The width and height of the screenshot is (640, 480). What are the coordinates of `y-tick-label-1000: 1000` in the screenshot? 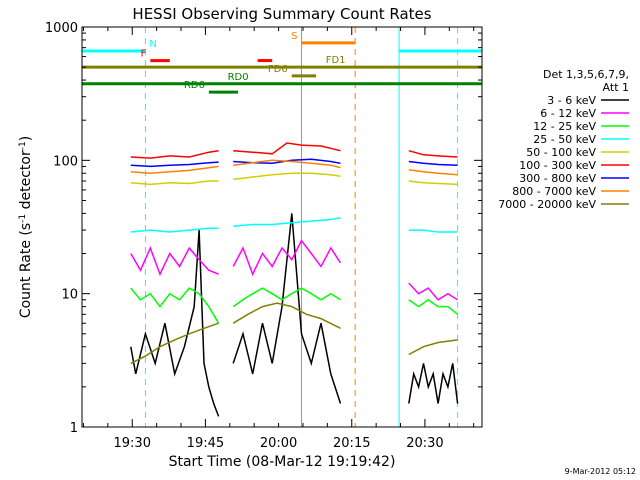 It's located at (61, 28).